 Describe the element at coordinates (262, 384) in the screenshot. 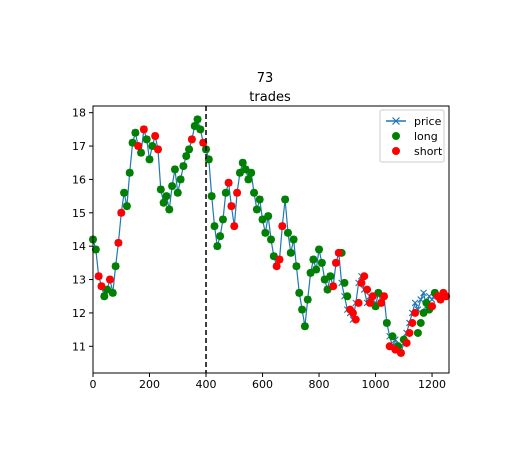

I see `x-tick-label: 600` at that location.